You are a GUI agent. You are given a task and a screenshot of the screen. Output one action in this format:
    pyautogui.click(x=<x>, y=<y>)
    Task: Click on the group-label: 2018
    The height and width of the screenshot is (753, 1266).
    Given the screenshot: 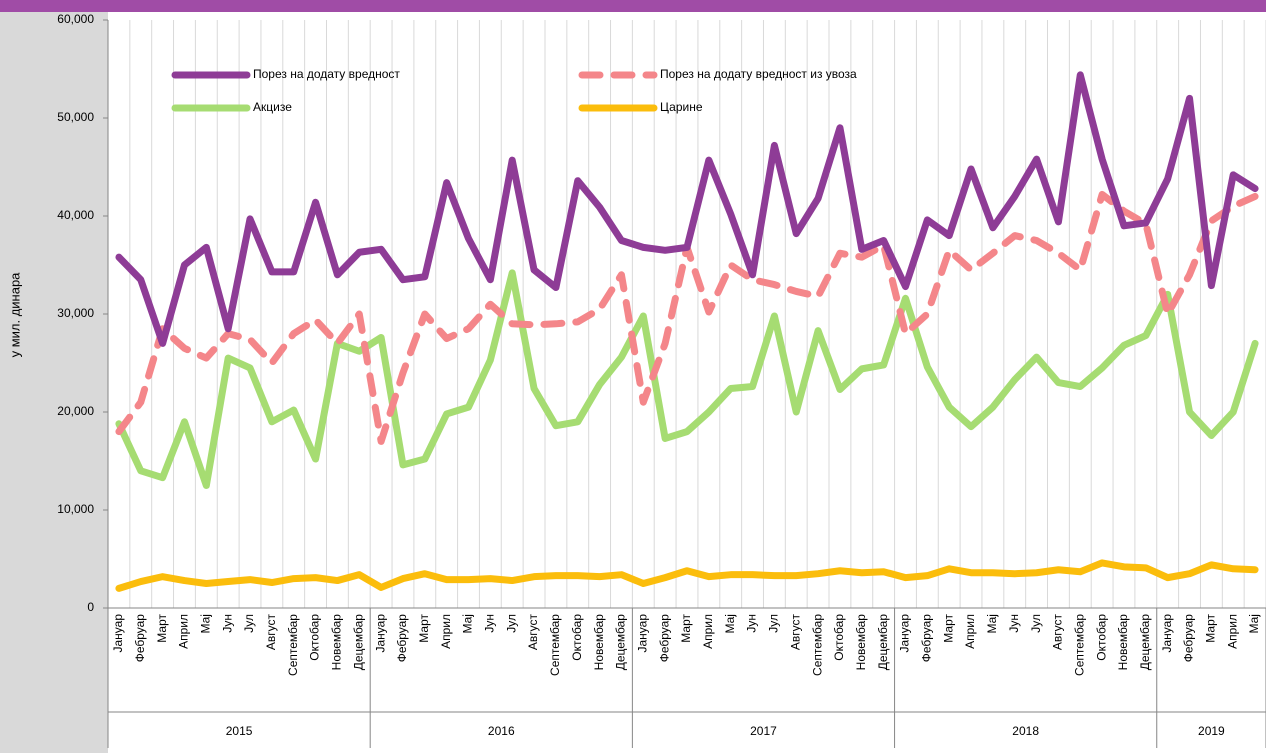 What is the action you would take?
    pyautogui.click(x=1025, y=731)
    